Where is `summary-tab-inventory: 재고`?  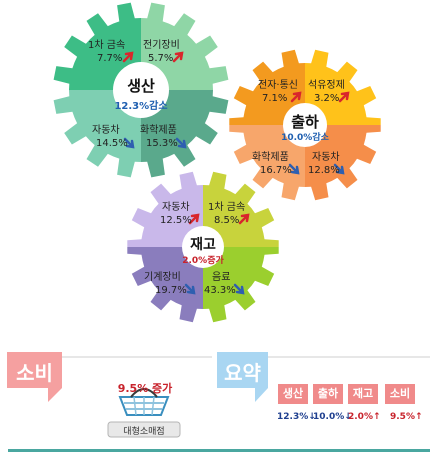 summary-tab-inventory: 재고 is located at coordinates (363, 394).